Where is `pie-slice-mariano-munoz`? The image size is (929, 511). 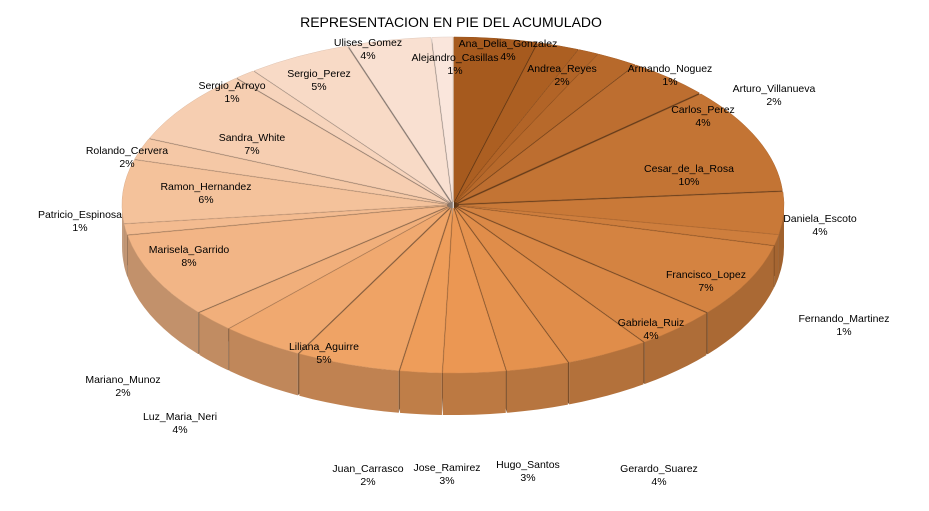 pie-slice-mariano-munoz is located at coordinates (323, 267).